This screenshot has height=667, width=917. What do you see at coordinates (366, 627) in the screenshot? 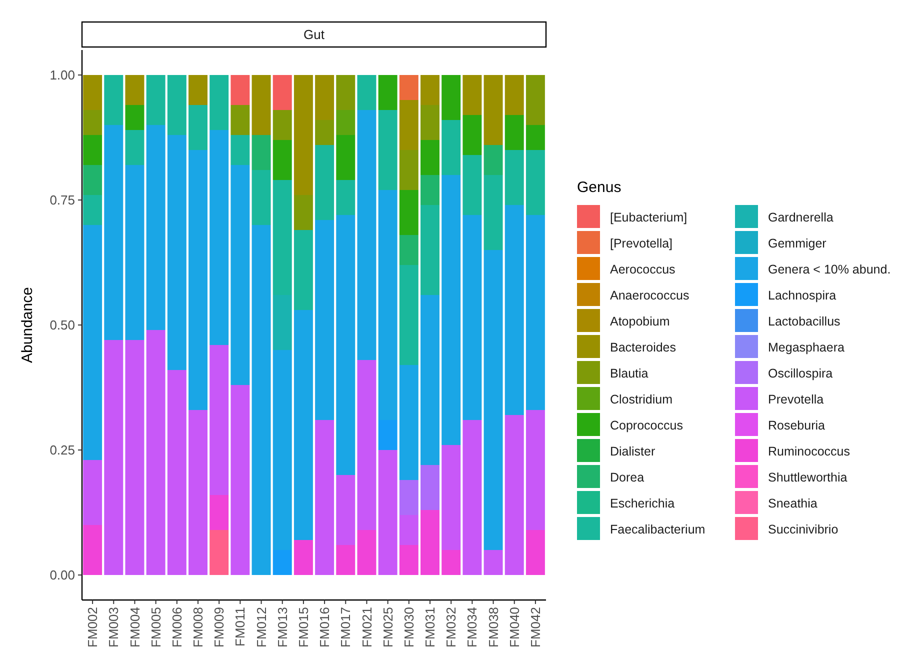
I see `x-tick-label: FM021` at bounding box center [366, 627].